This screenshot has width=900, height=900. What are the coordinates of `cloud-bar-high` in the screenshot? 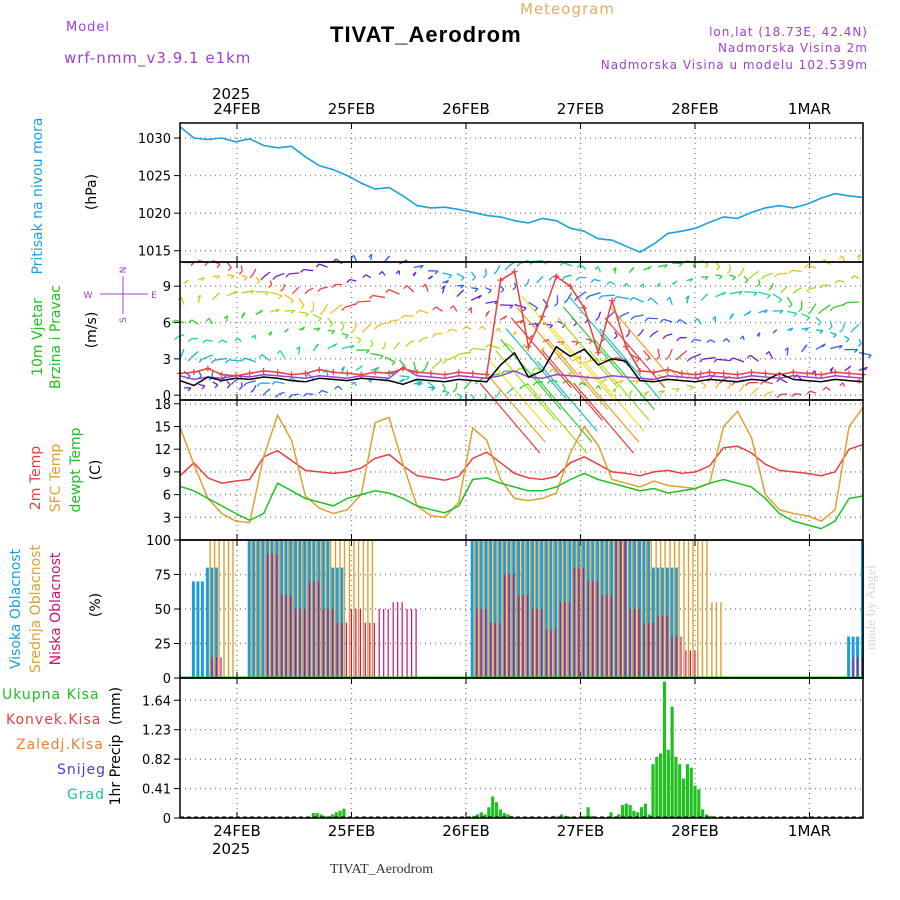 It's located at (258, 609).